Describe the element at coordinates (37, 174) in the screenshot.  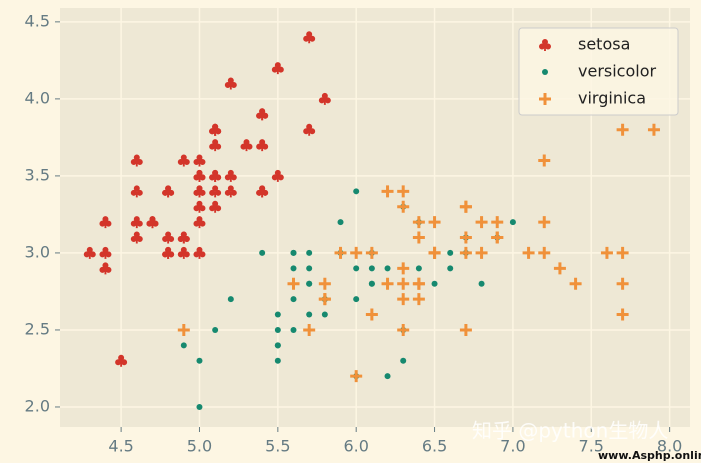
I see `y-tick-label: 3.5` at that location.